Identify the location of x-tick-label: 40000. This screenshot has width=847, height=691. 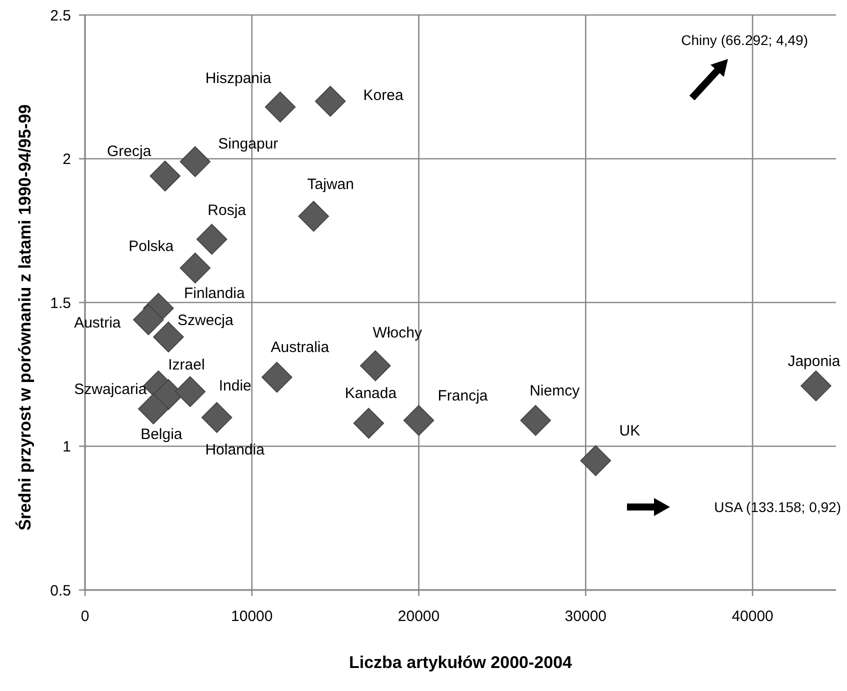
(753, 616).